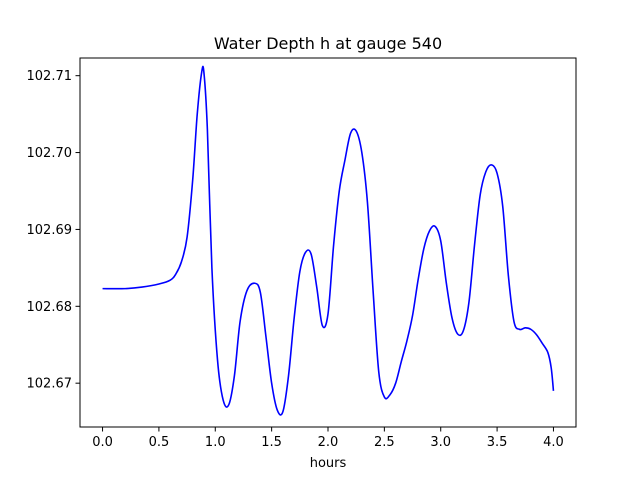  What do you see at coordinates (50, 384) in the screenshot?
I see `y-tick-label: 102.67` at bounding box center [50, 384].